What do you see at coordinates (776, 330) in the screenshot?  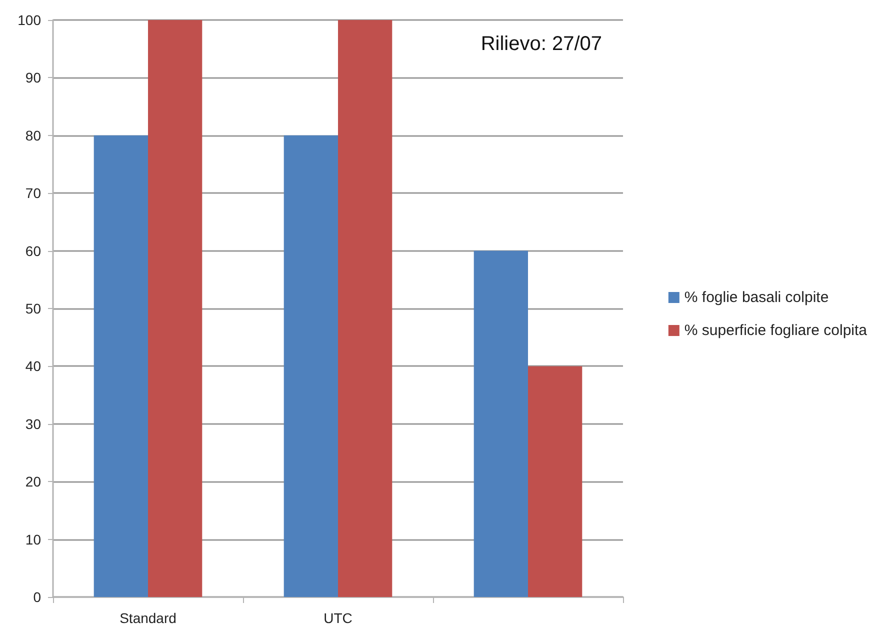 I see `legend-label: % superficie fogliare colpita` at bounding box center [776, 330].